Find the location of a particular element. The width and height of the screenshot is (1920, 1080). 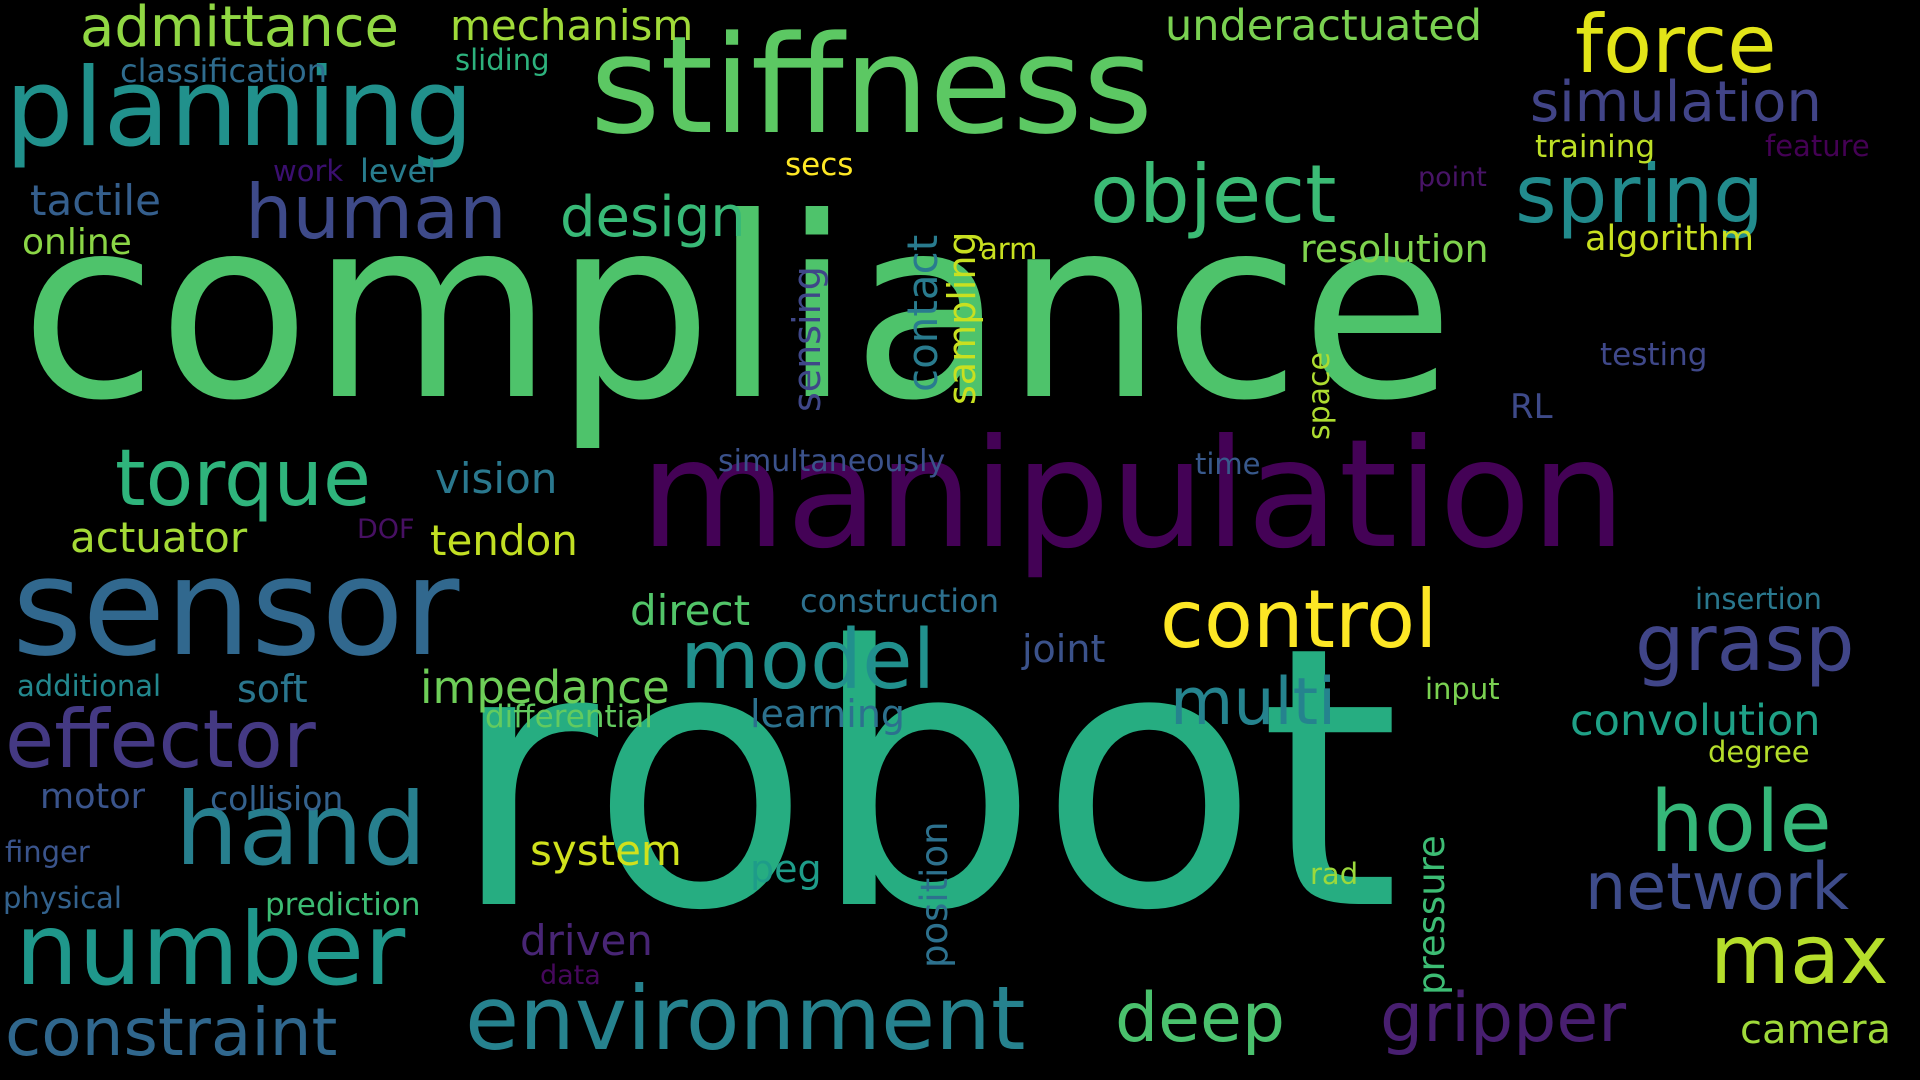

word-time: time is located at coordinates (1228, 464).